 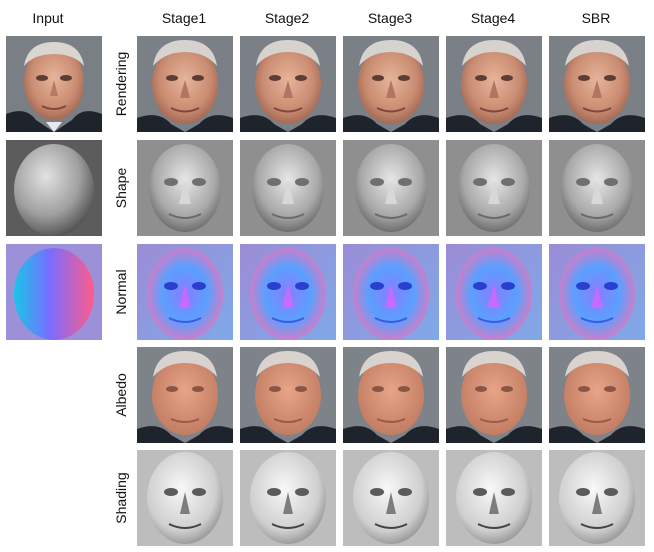 What do you see at coordinates (184, 18) in the screenshot?
I see `column-header-stage1: Stage1` at bounding box center [184, 18].